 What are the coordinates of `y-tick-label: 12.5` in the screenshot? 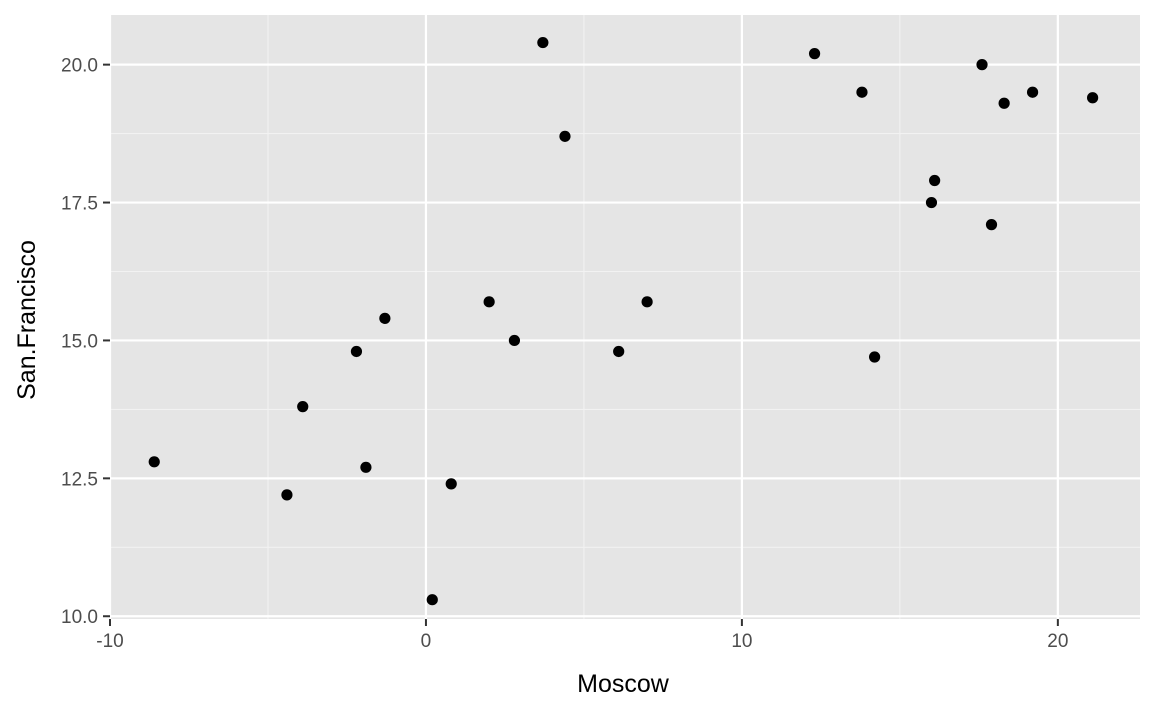 It's located at (79, 479).